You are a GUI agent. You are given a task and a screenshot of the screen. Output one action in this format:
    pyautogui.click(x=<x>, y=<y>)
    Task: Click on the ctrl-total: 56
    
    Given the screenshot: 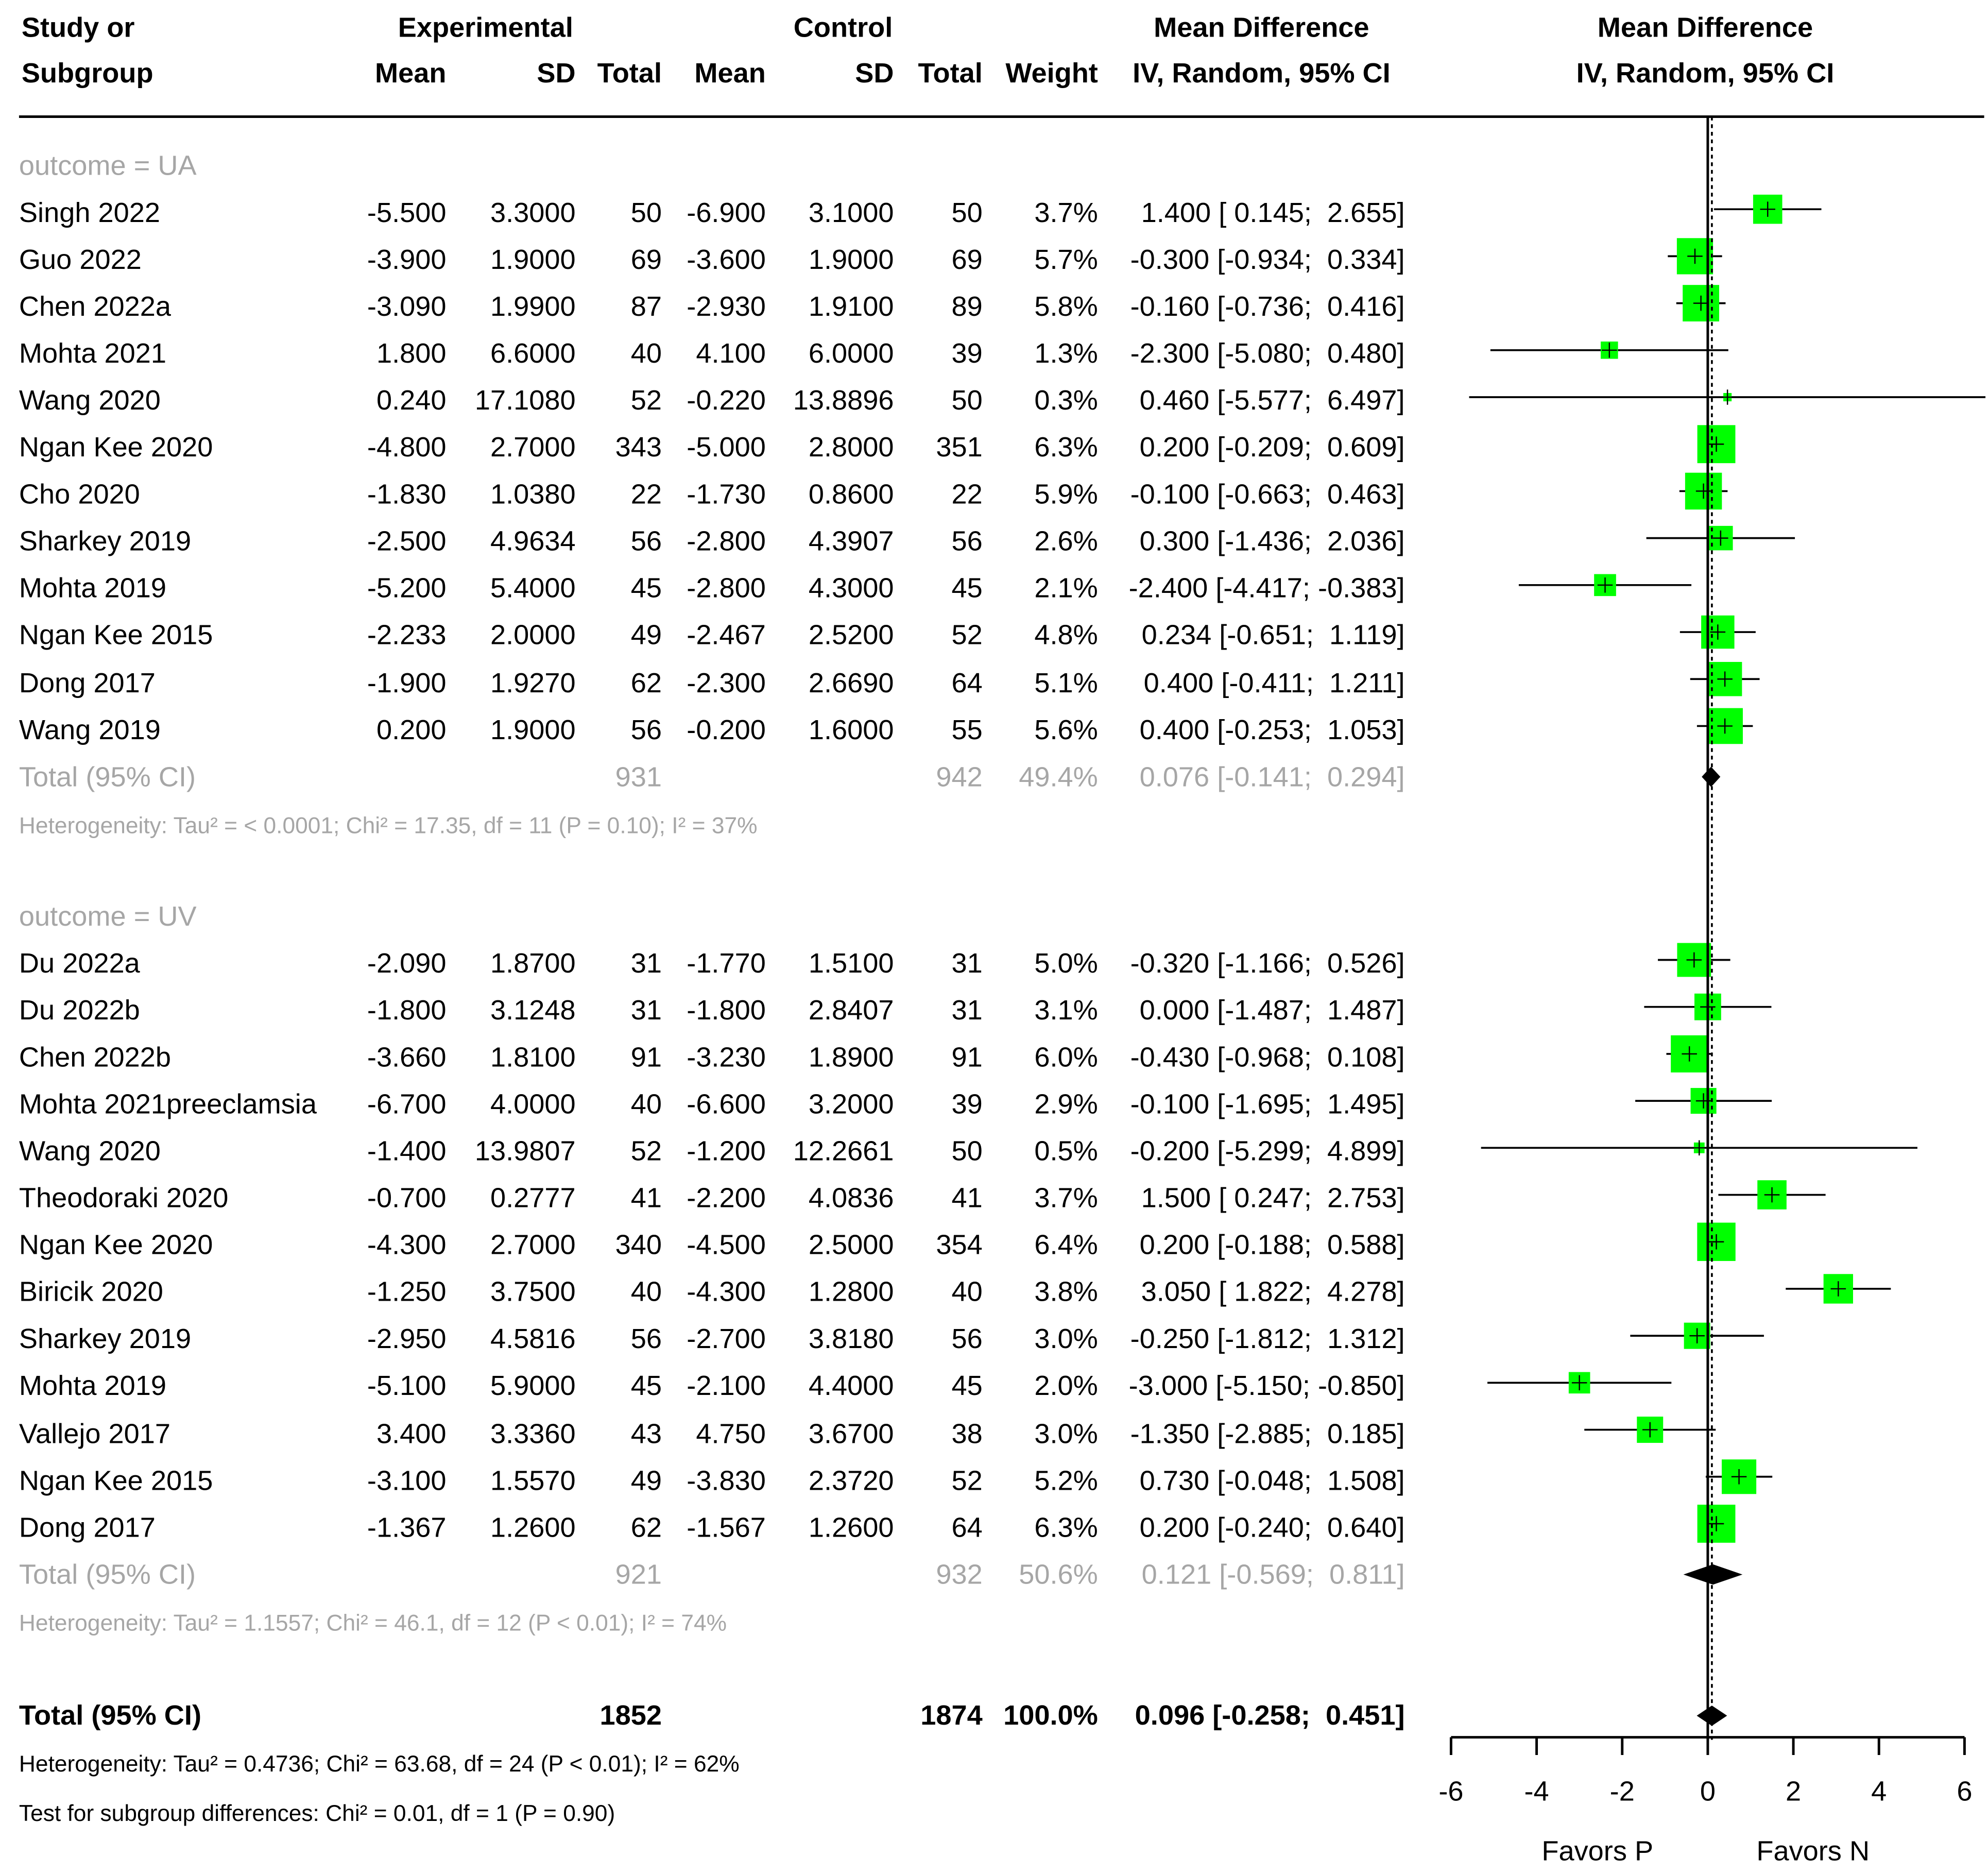 What is the action you would take?
    pyautogui.click(x=967, y=1339)
    